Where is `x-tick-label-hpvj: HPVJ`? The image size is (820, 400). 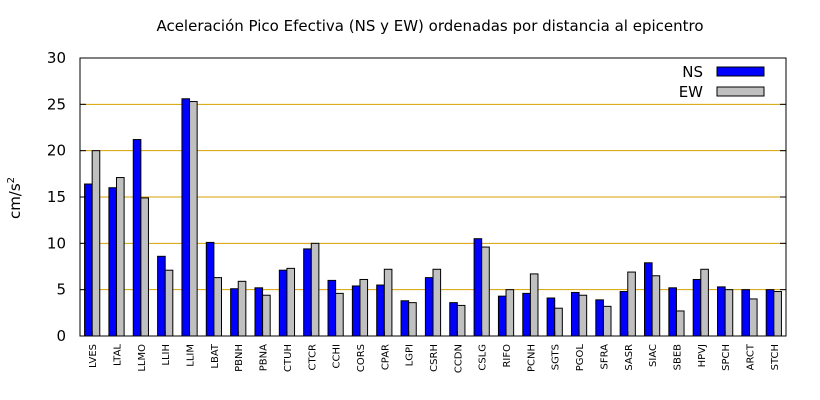 x-tick-label-hpvj: HPVJ is located at coordinates (702, 355).